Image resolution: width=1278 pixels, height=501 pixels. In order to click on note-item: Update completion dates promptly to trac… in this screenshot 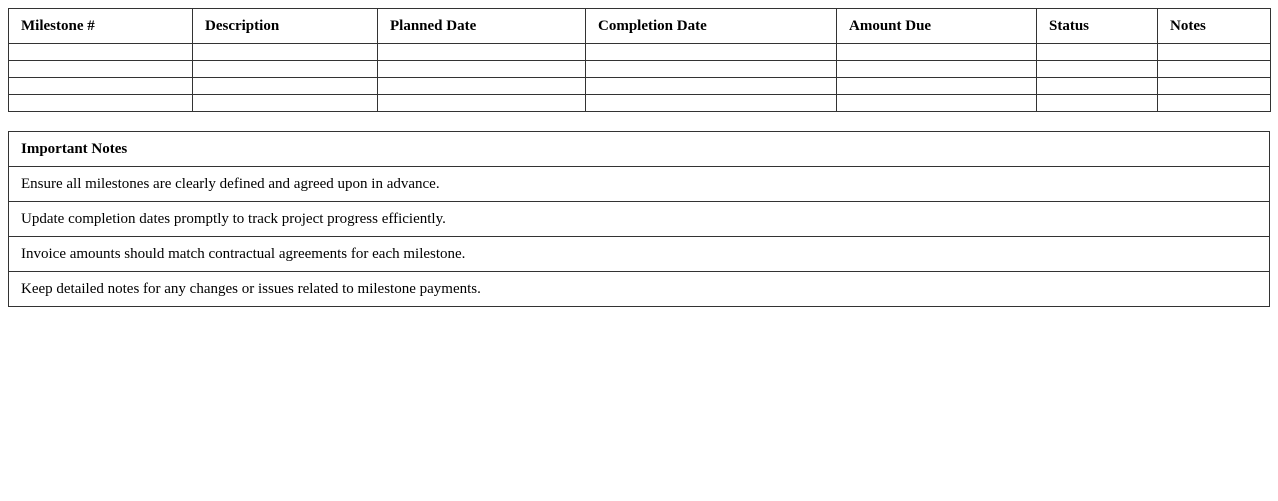, I will do `click(639, 219)`.